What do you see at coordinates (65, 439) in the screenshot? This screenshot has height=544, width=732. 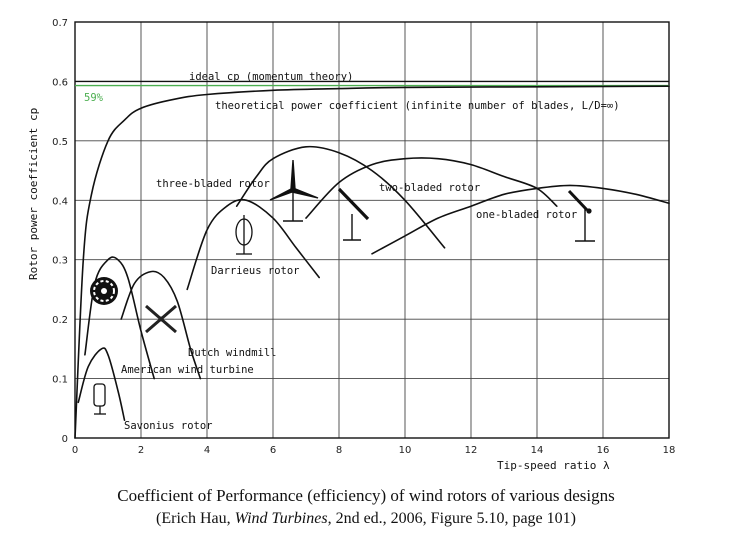 I see `y-tick-label: 0` at bounding box center [65, 439].